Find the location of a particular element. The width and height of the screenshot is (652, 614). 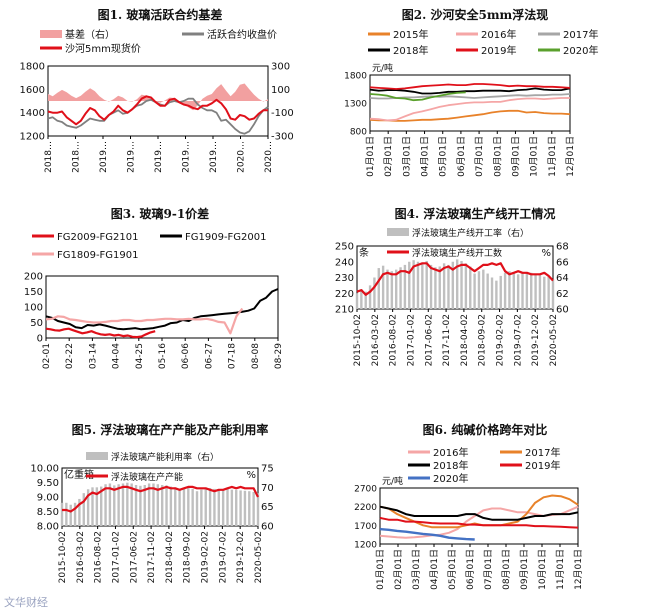

c3-ytick-left: 100 is located at coordinates (33, 308).